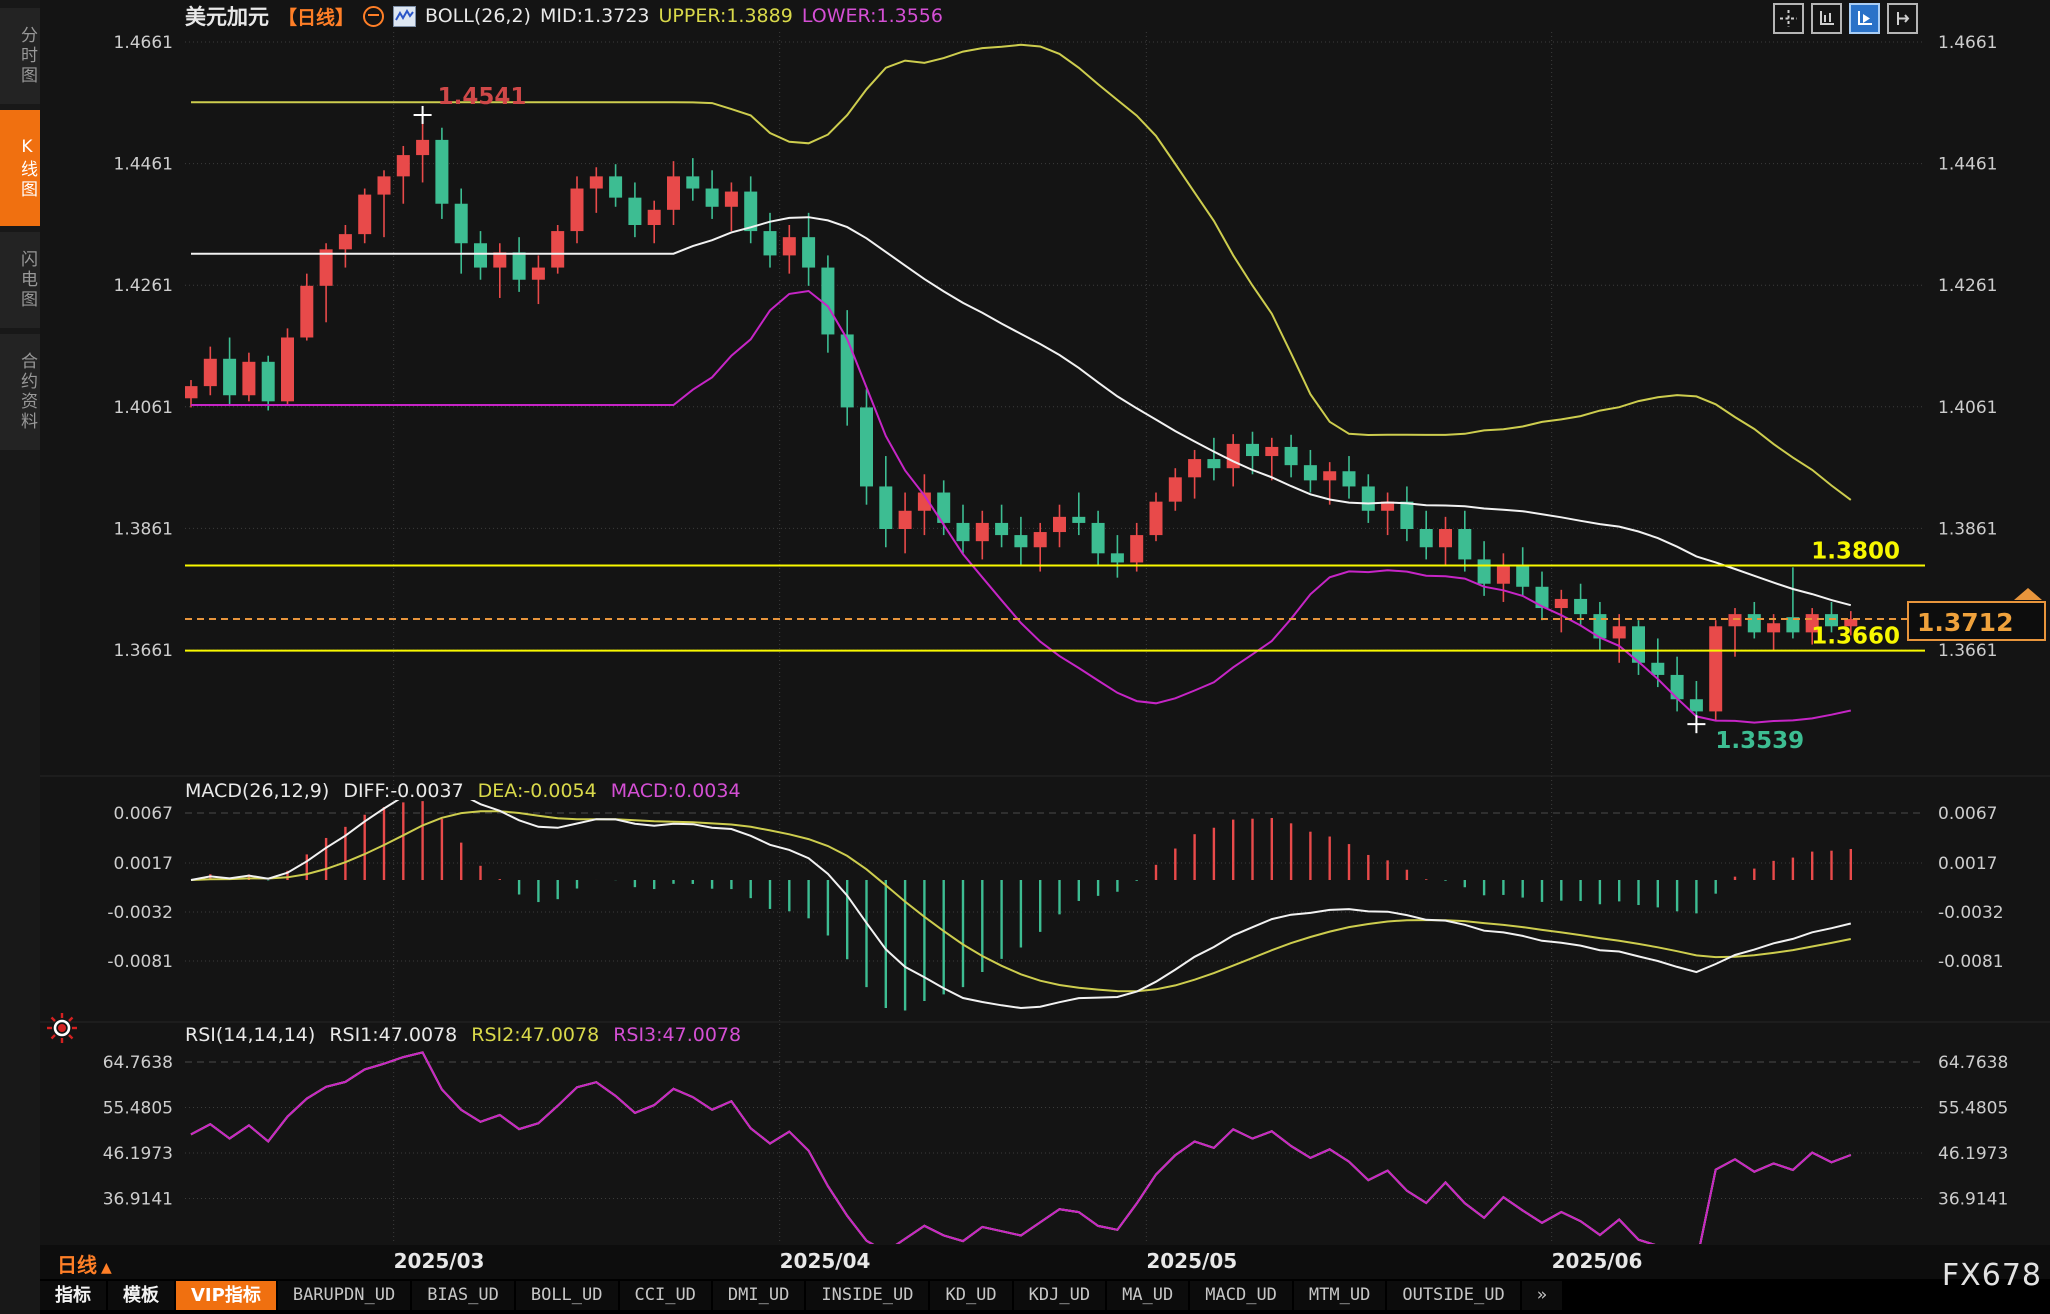 The image size is (2050, 1314). I want to click on axis-tick-left: -0.0032, so click(140, 913).